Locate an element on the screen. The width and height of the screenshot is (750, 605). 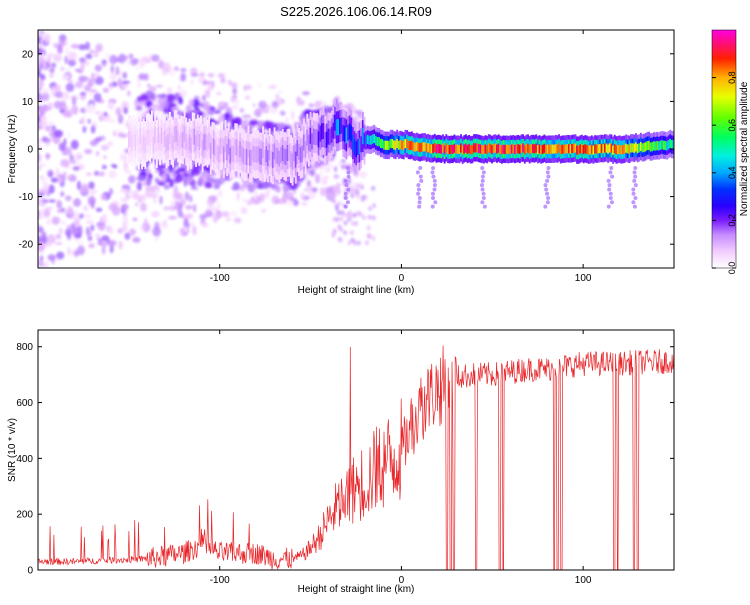
colorbar-gradient is located at coordinates (724, 149).